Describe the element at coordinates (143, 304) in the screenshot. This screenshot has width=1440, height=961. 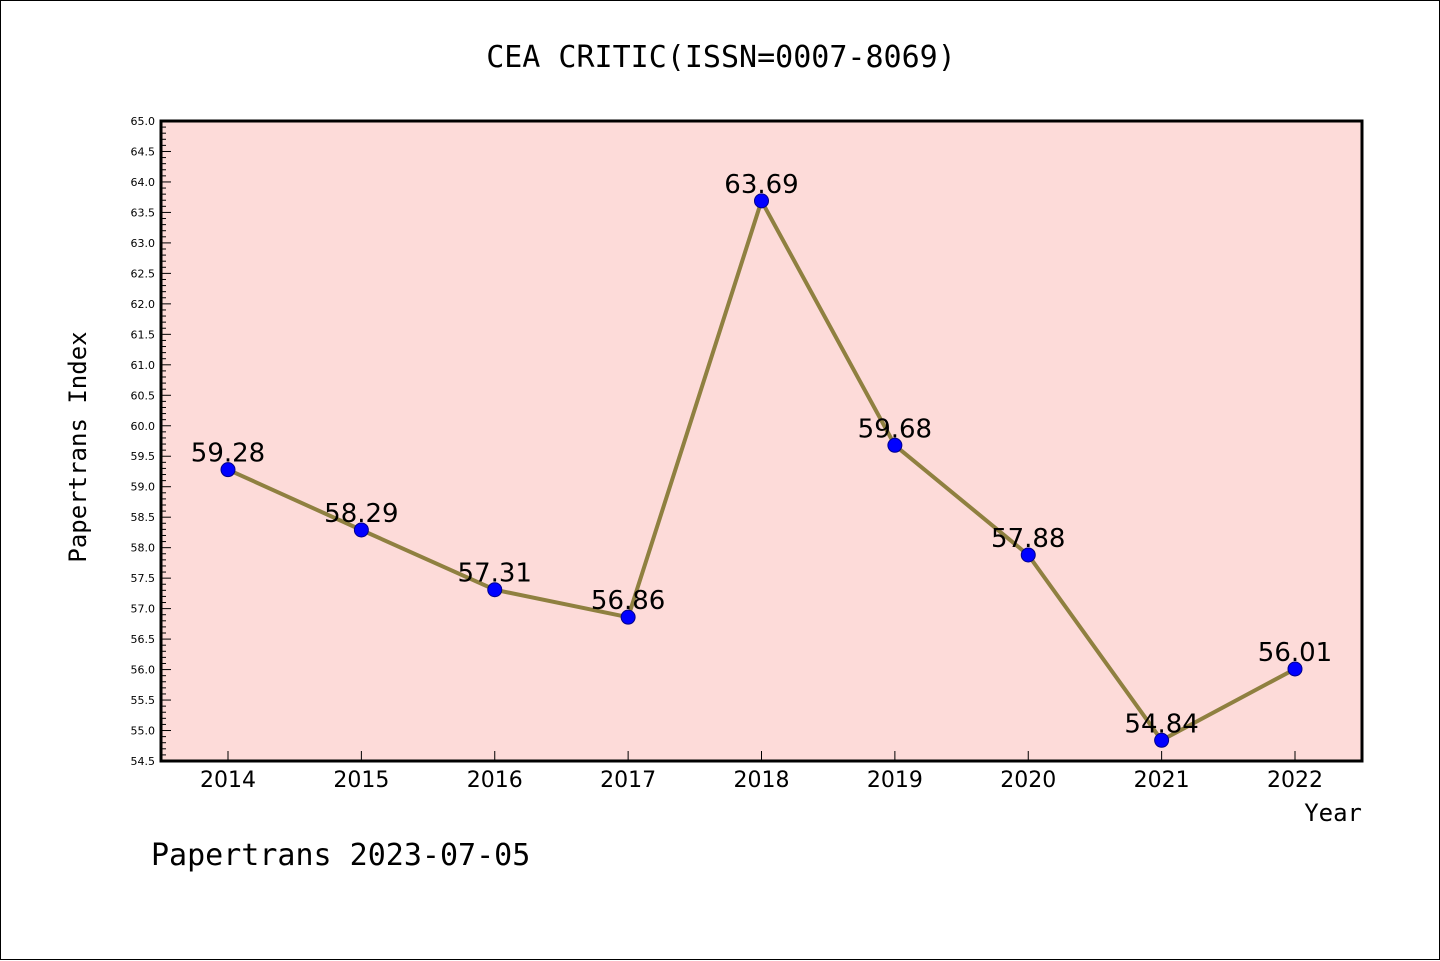
I see `y-tick-label: 62.0` at that location.